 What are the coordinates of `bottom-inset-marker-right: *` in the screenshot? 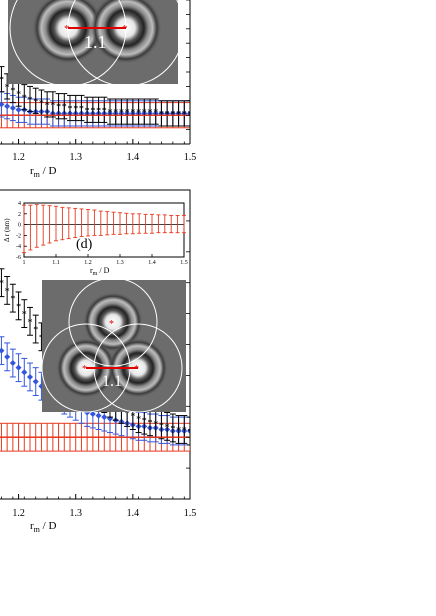 It's located at (136, 369).